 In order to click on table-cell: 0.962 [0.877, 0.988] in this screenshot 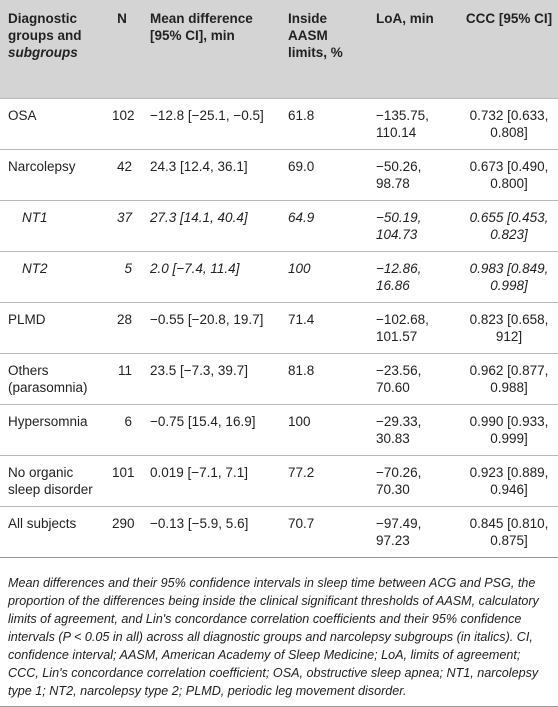, I will do `click(507, 379)`.